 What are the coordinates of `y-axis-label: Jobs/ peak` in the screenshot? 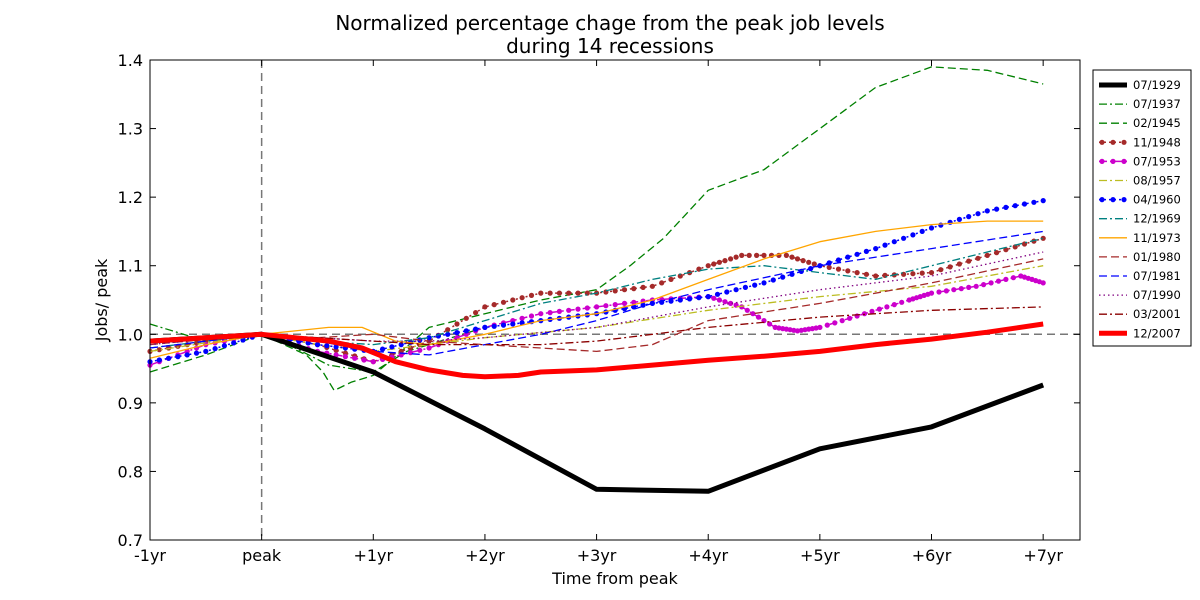 It's located at (101, 300).